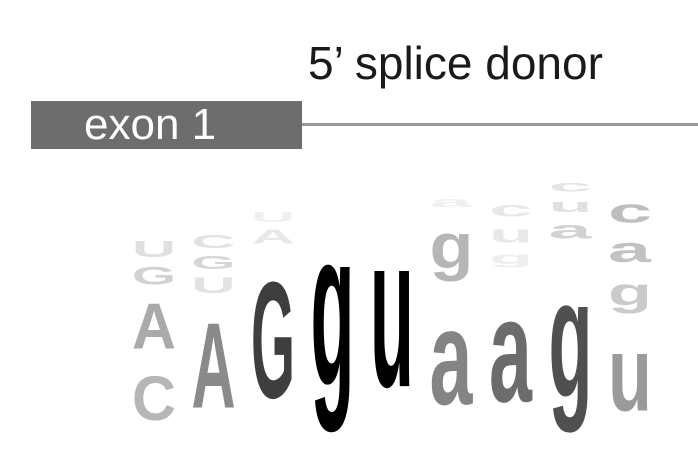 The height and width of the screenshot is (467, 698). I want to click on logo-position-3: GAU, so click(273, 321).